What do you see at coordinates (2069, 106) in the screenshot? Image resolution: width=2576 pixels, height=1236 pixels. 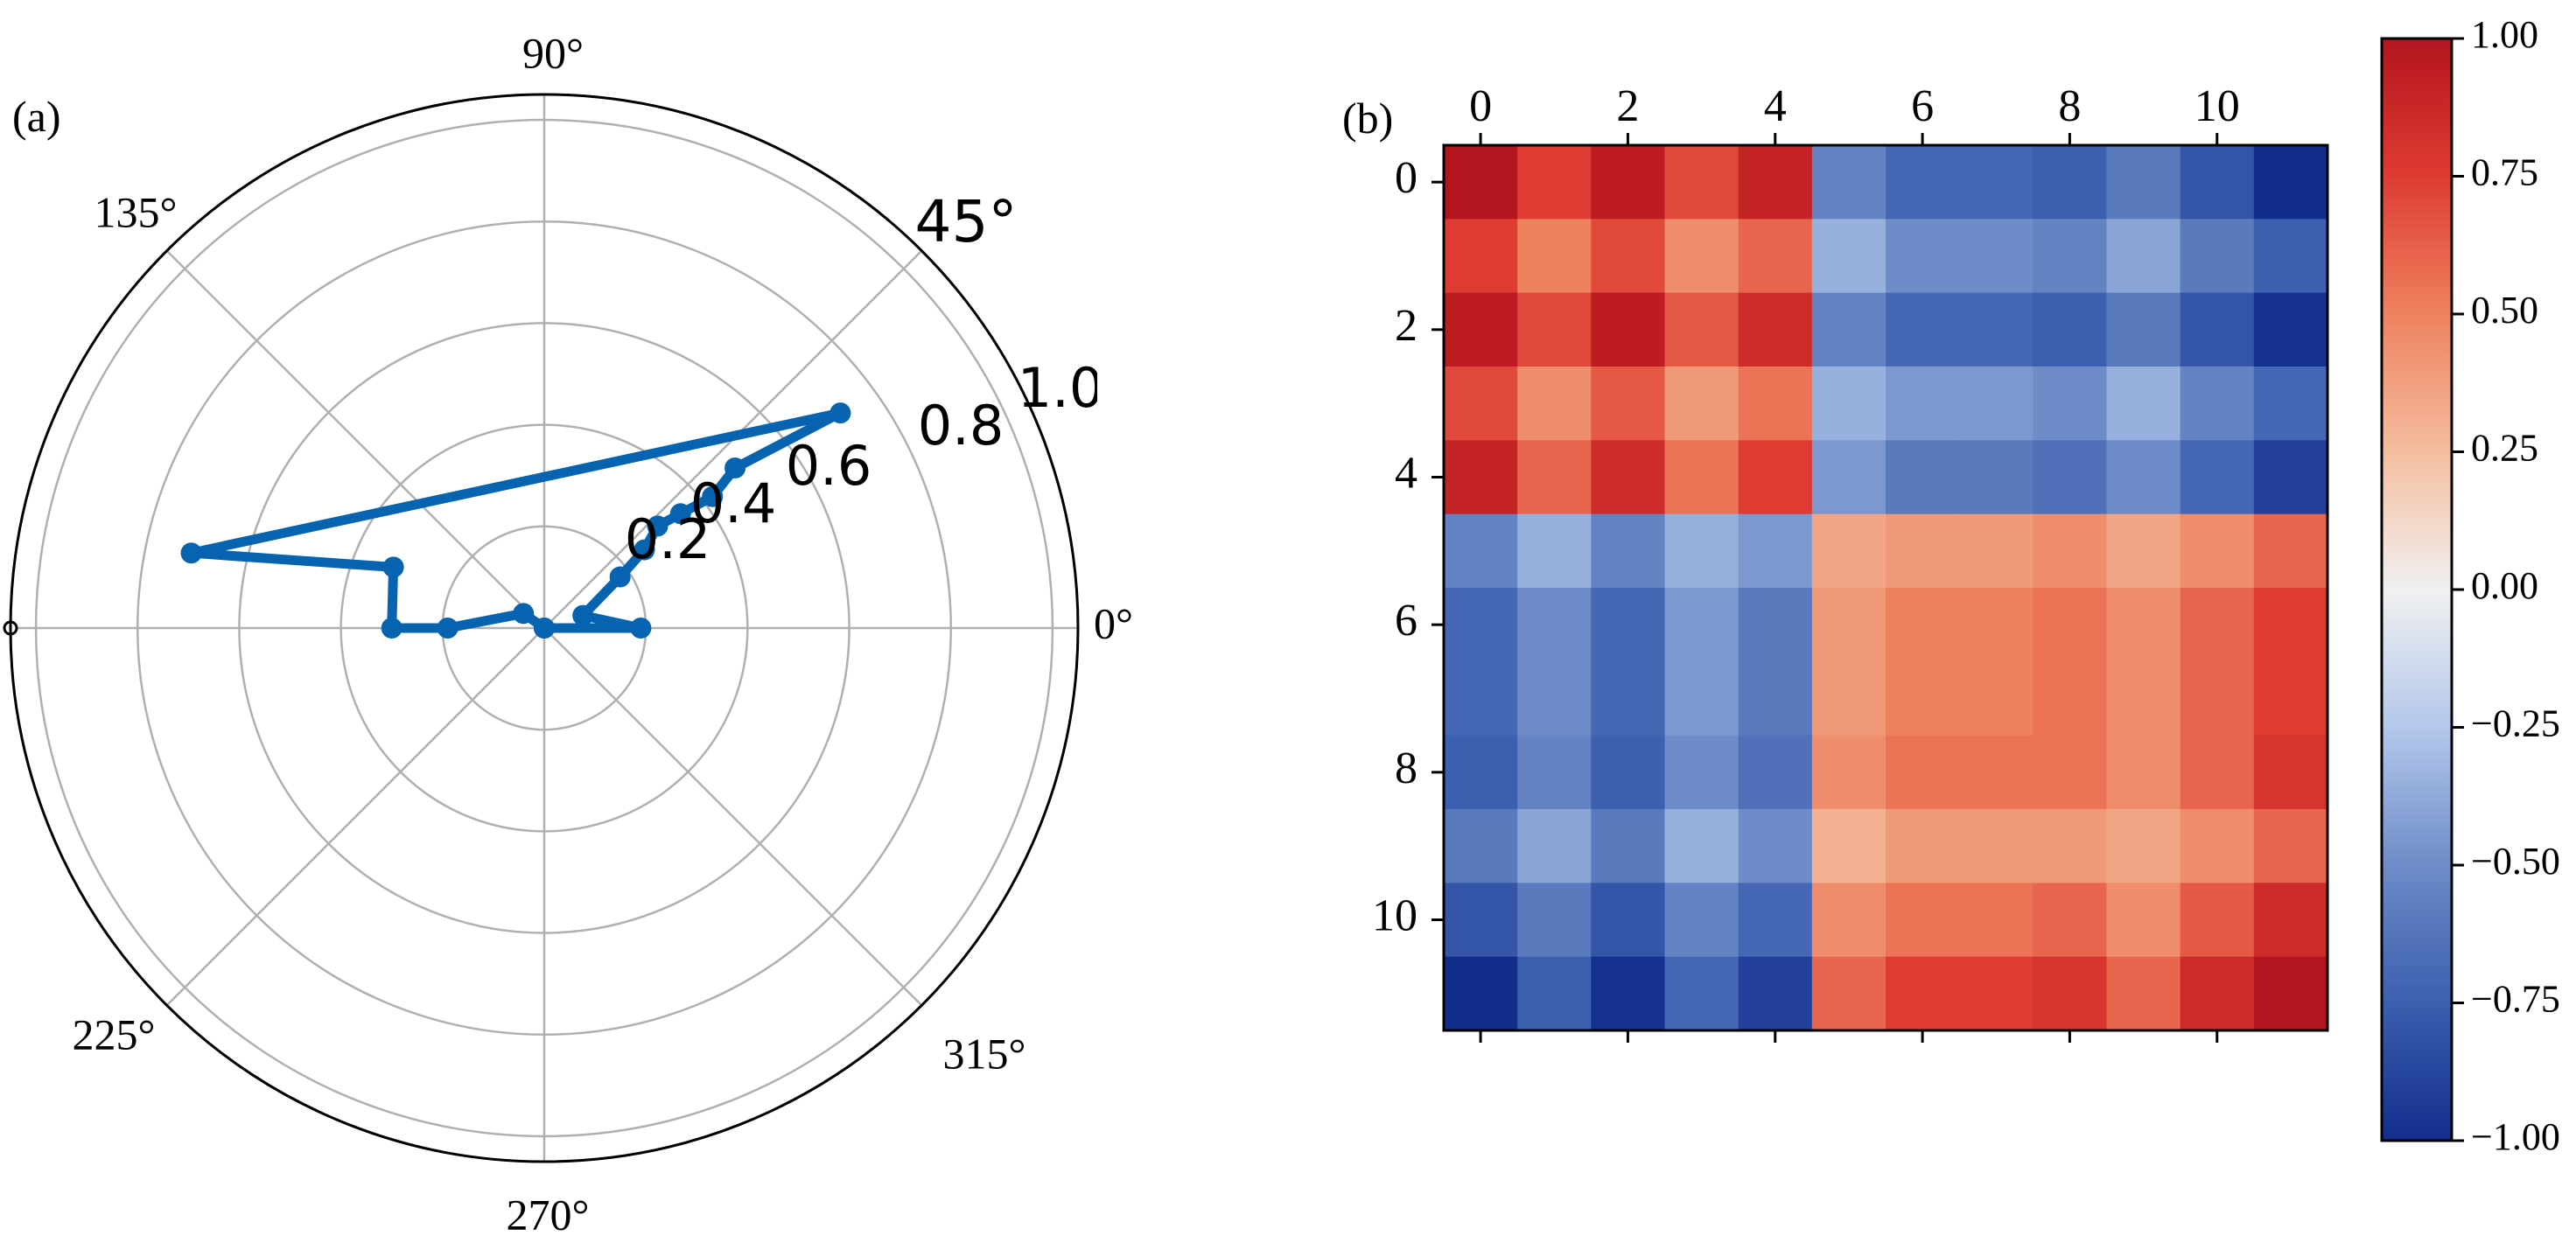 I see `heatmap-x-tick-label: 8` at bounding box center [2069, 106].